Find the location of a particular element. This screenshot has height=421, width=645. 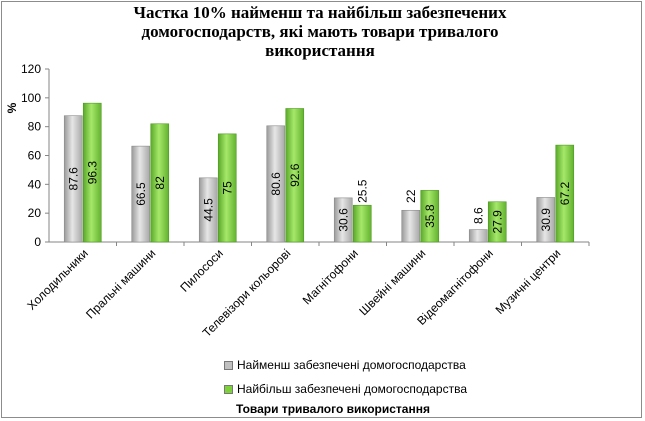

y-tick-label: 40 is located at coordinates (35, 184).